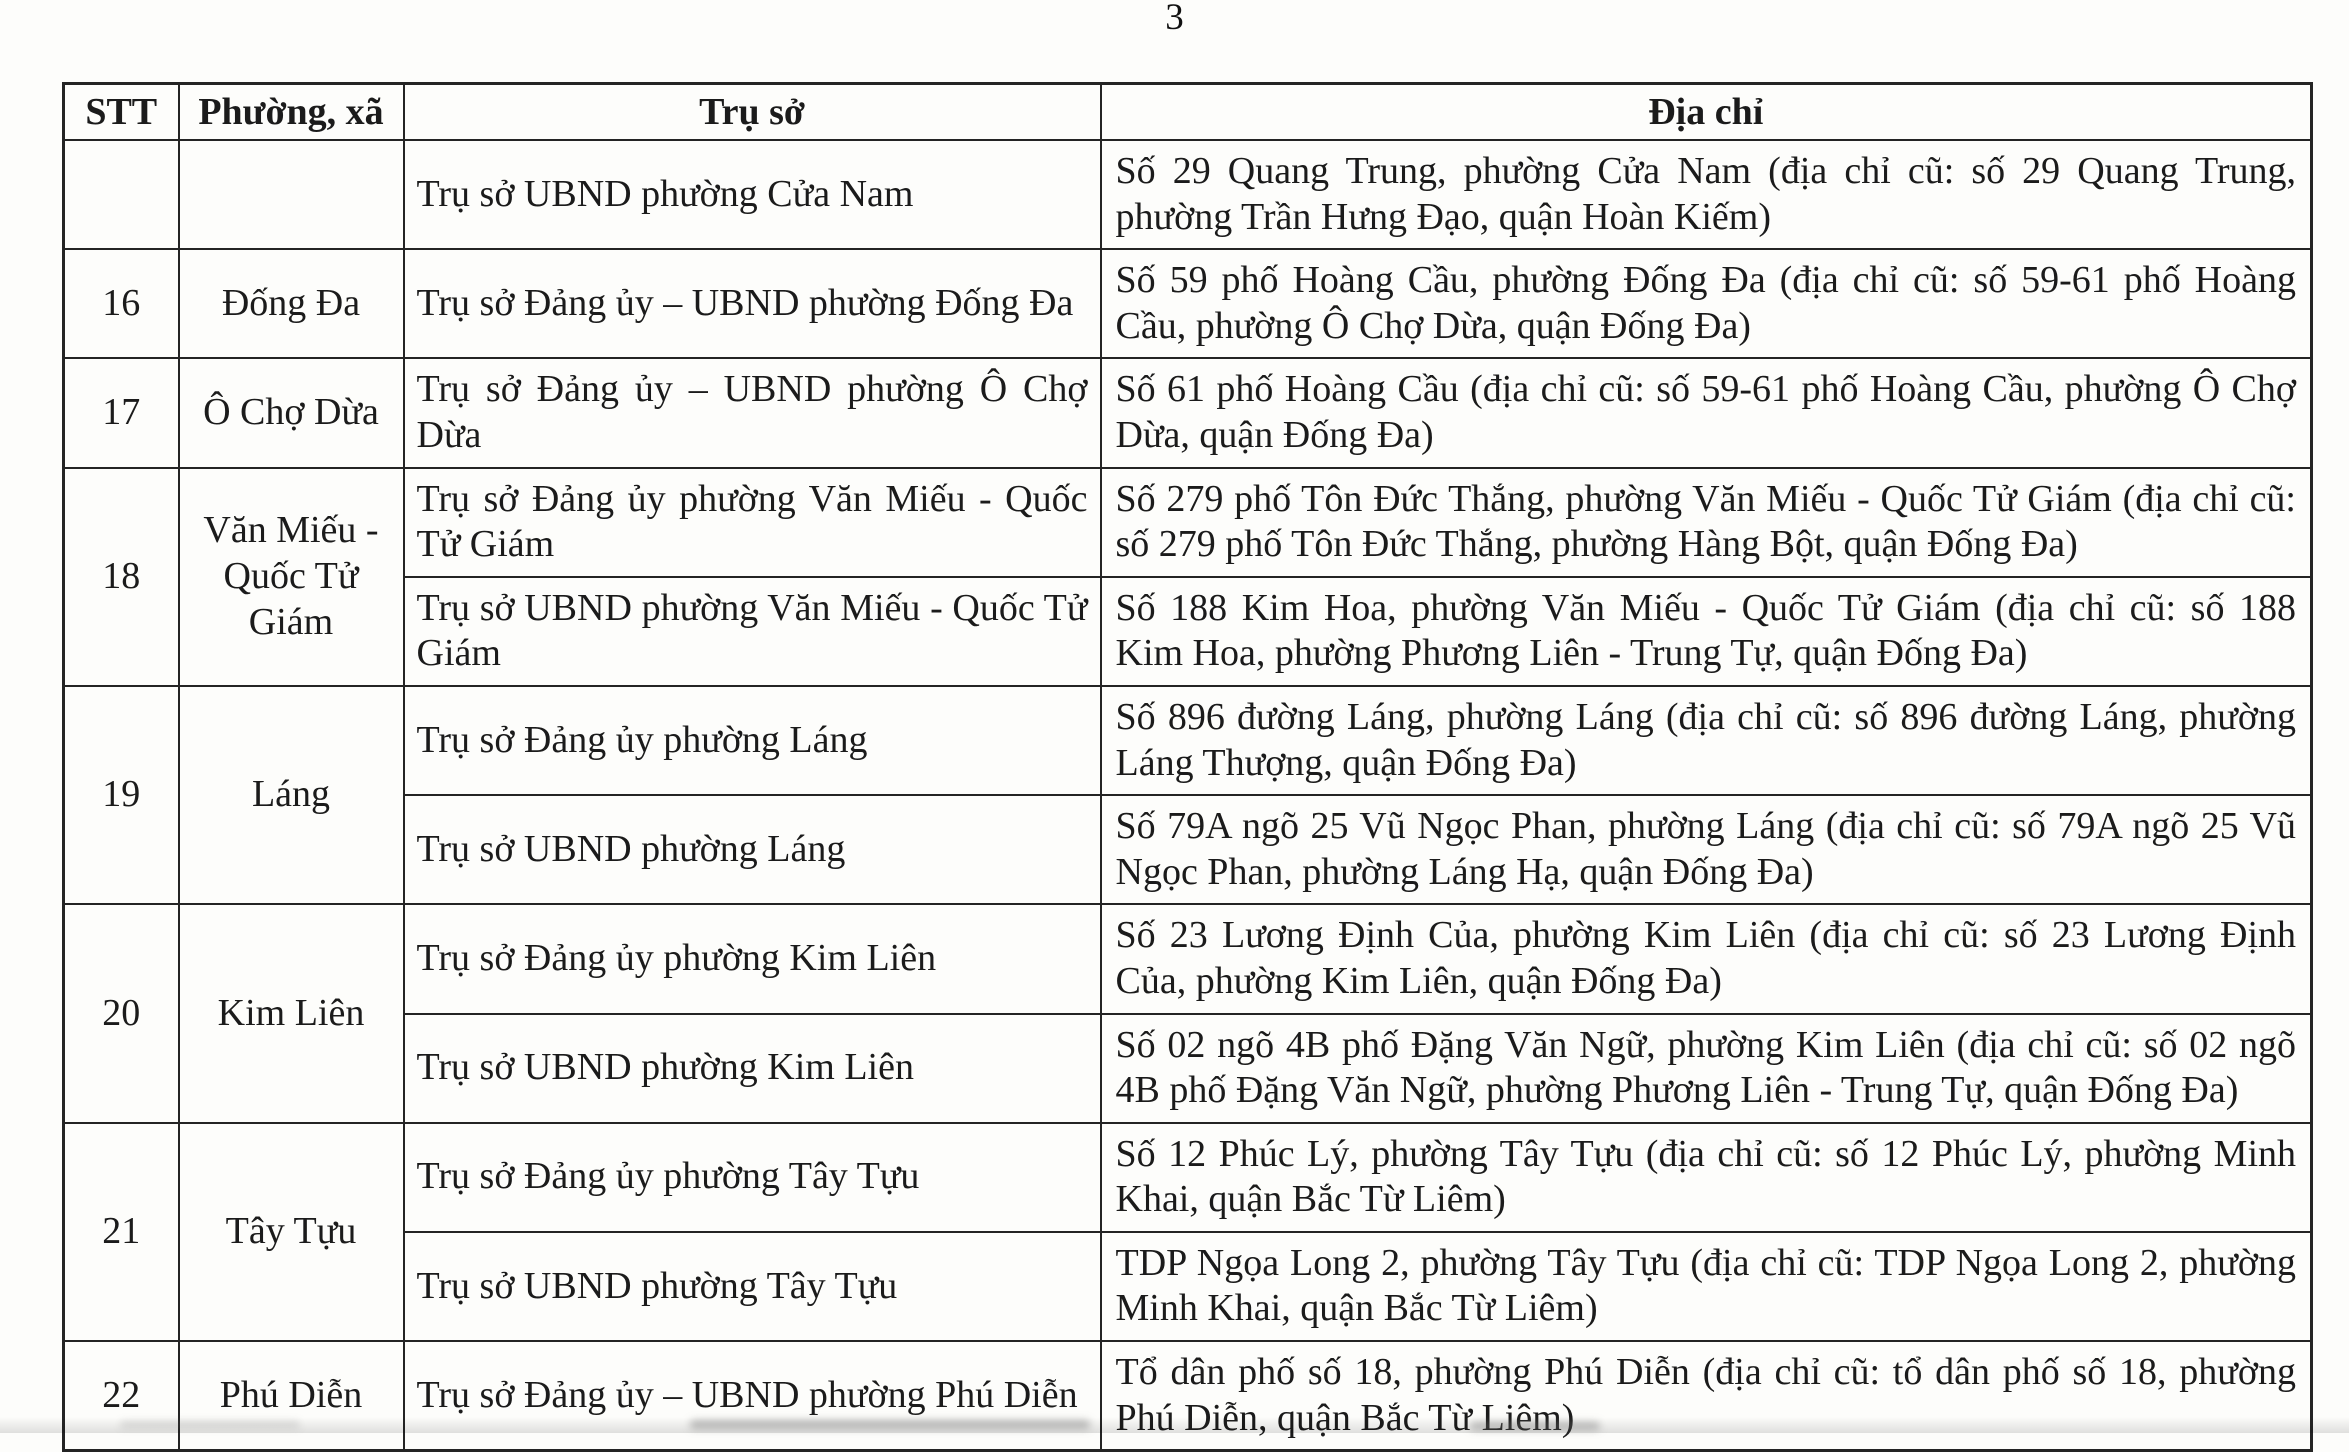 This screenshot has width=2349, height=1452. Describe the element at coordinates (121, 576) in the screenshot. I see `stt-cell: 18` at that location.